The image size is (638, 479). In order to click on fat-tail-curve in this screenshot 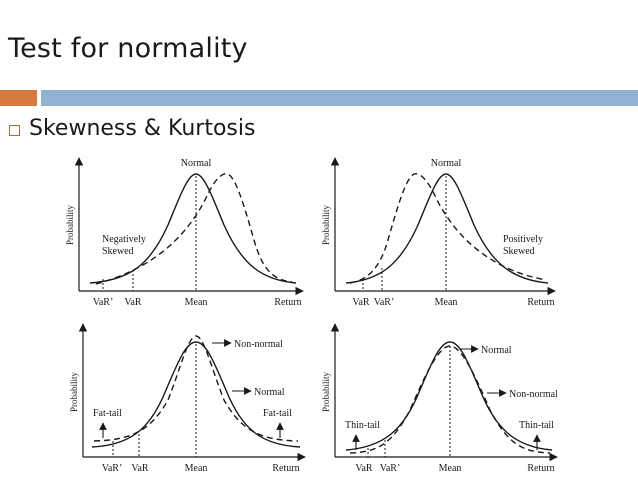, I will do `click(196, 388)`.